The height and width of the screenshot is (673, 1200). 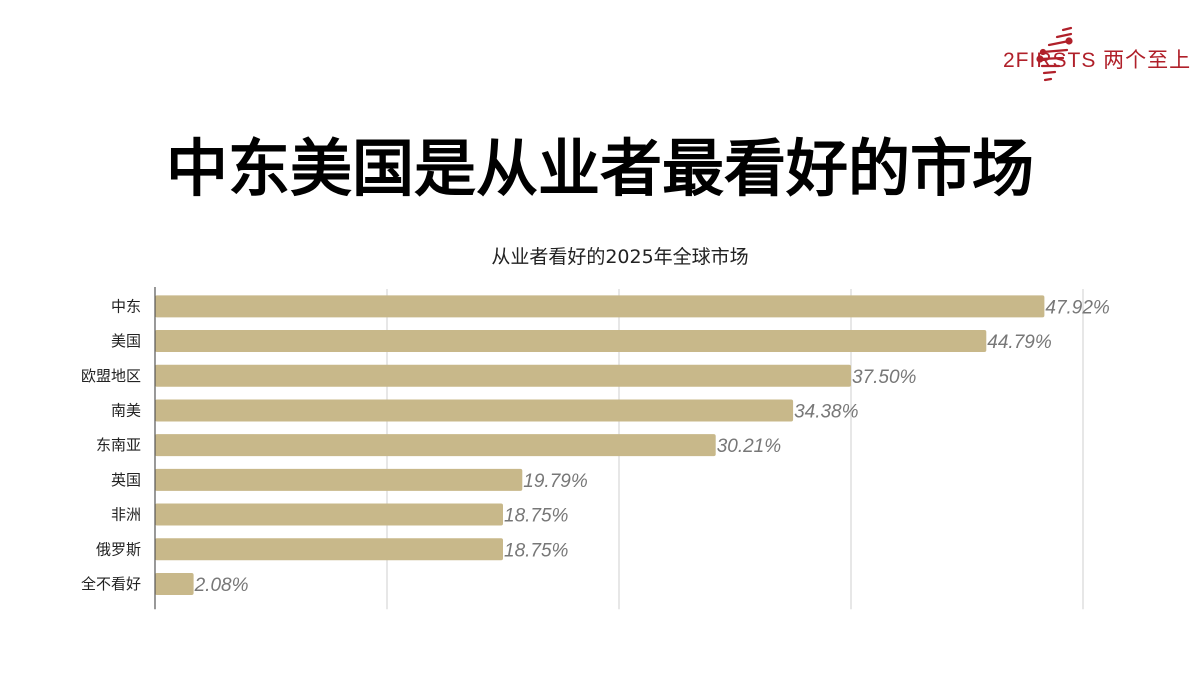 I want to click on data-label: 37.50%, so click(x=884, y=377).